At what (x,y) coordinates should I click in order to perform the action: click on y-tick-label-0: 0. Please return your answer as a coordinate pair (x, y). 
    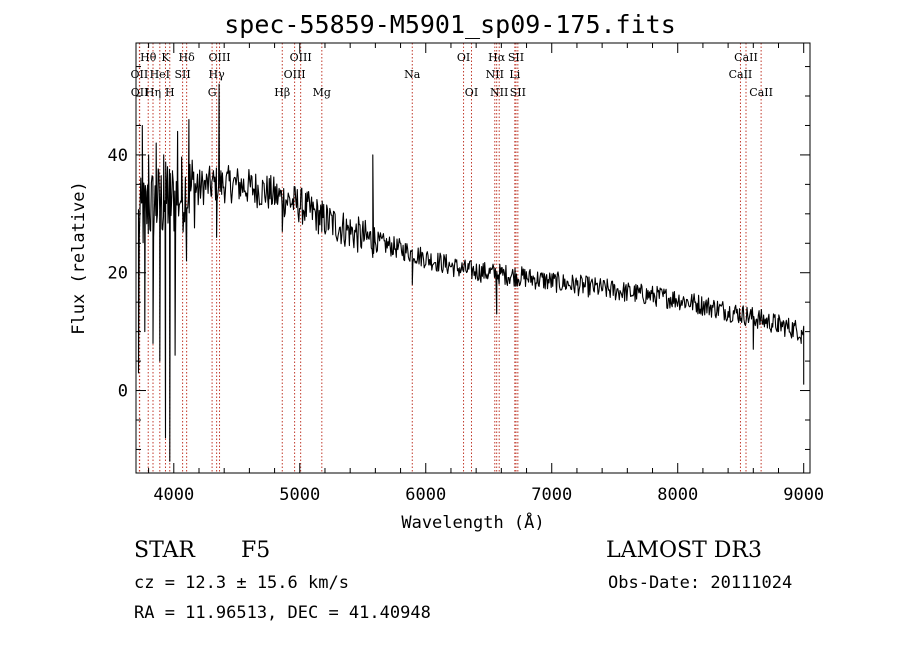
    Looking at the image, I should click on (123, 392).